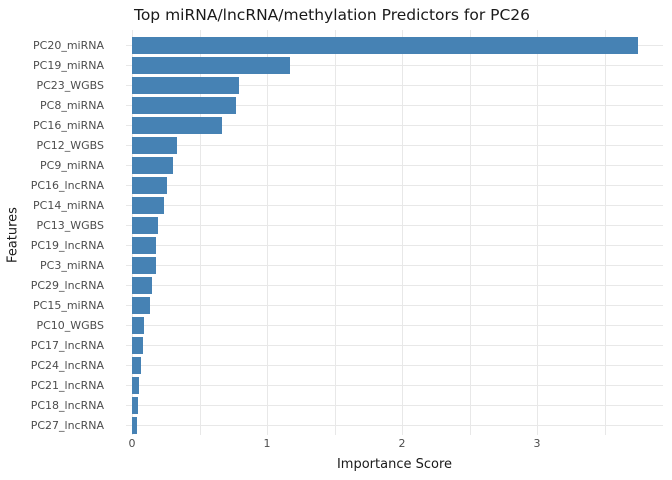 The height and width of the screenshot is (480, 672). Describe the element at coordinates (72, 265) in the screenshot. I see `y-tick-label-PC3_miRNA: PC3_miRNA` at that location.